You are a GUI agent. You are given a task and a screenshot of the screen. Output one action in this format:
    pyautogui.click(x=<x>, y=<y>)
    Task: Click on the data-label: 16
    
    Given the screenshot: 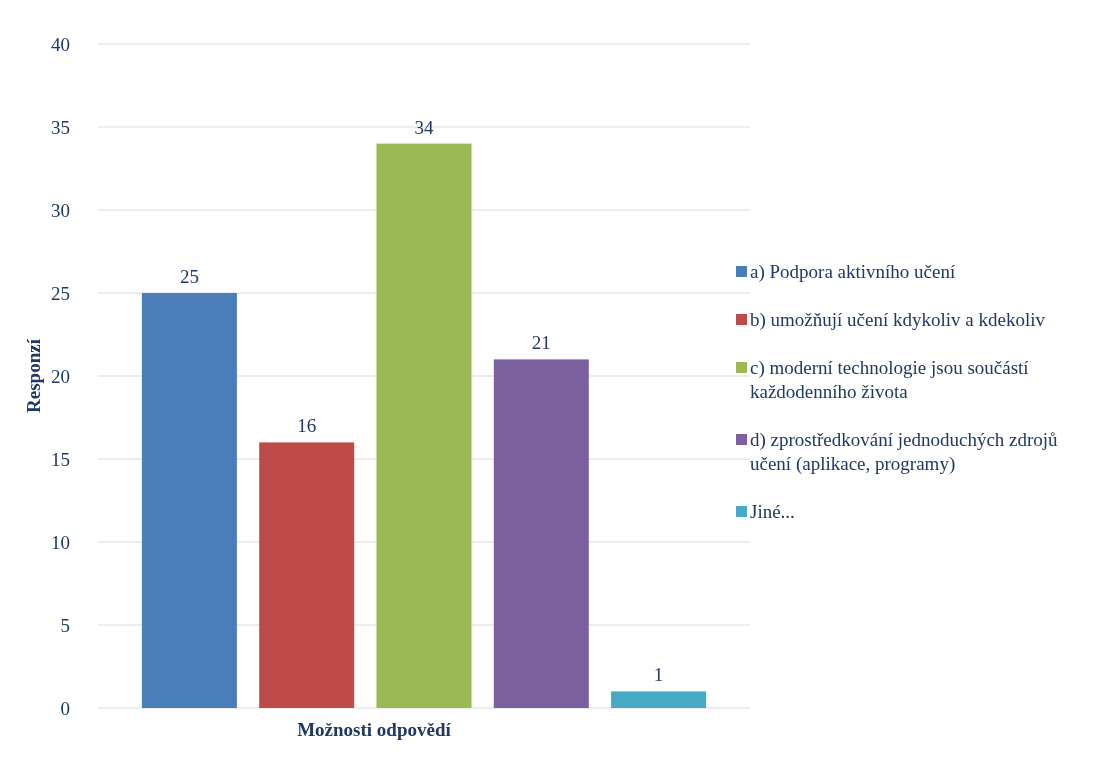 What is the action you would take?
    pyautogui.click(x=307, y=426)
    